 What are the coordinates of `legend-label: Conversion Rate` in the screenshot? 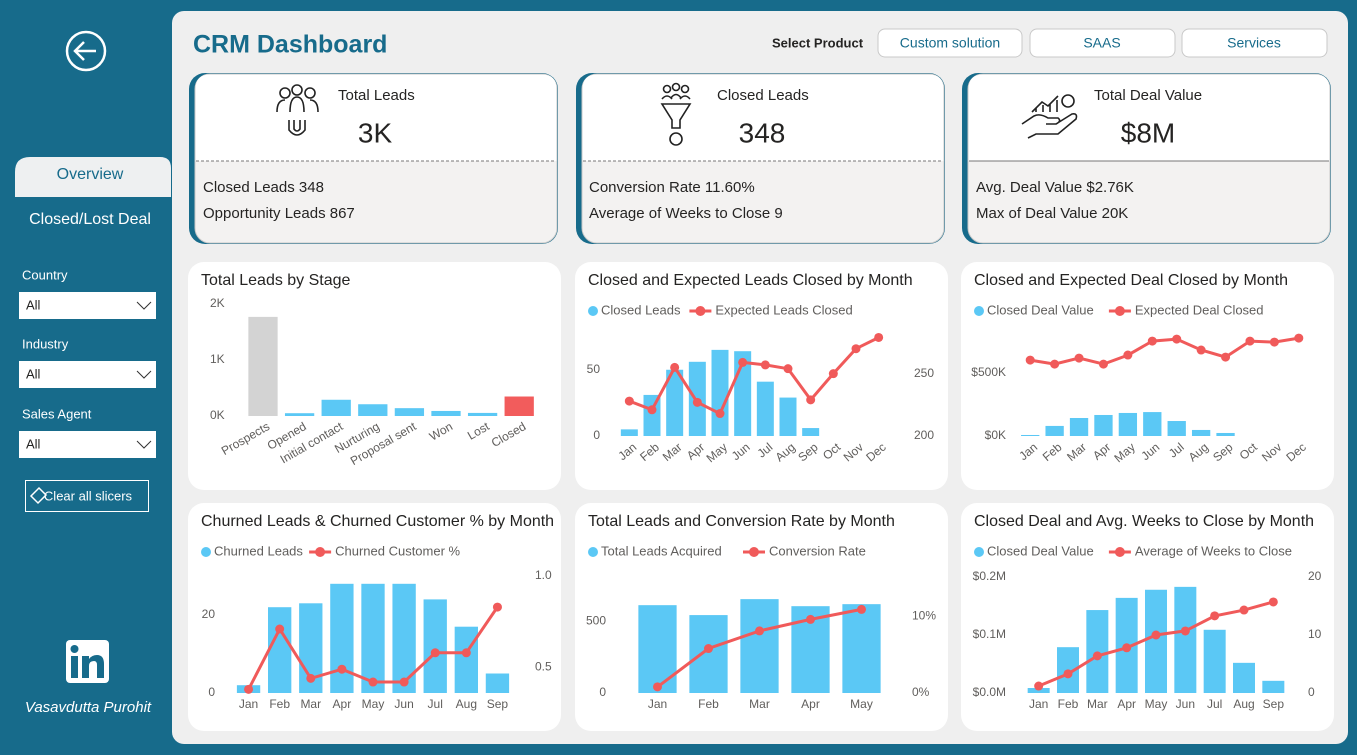 It's located at (817, 550).